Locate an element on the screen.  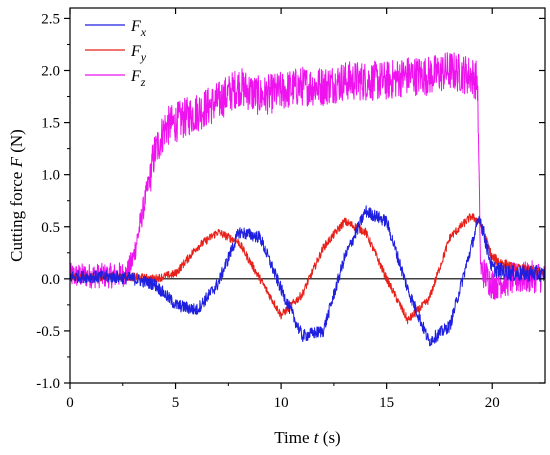
legend-label-fy: Fy is located at coordinates (138, 53).